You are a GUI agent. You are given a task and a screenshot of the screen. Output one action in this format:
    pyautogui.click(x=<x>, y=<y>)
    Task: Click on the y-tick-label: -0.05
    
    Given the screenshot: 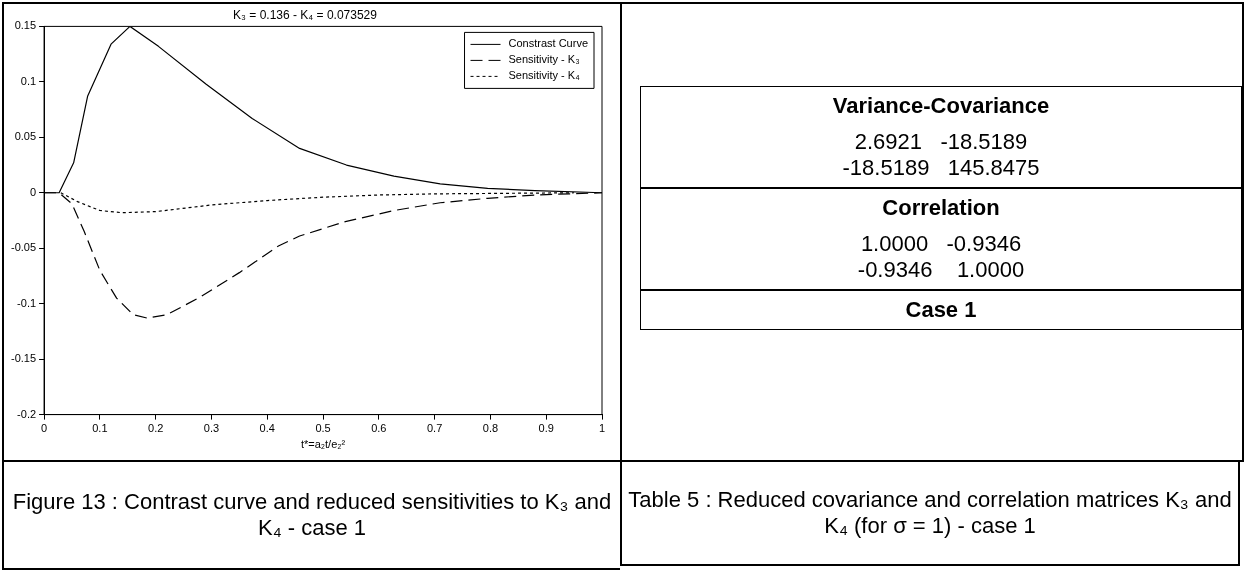 What is the action you would take?
    pyautogui.click(x=23, y=247)
    